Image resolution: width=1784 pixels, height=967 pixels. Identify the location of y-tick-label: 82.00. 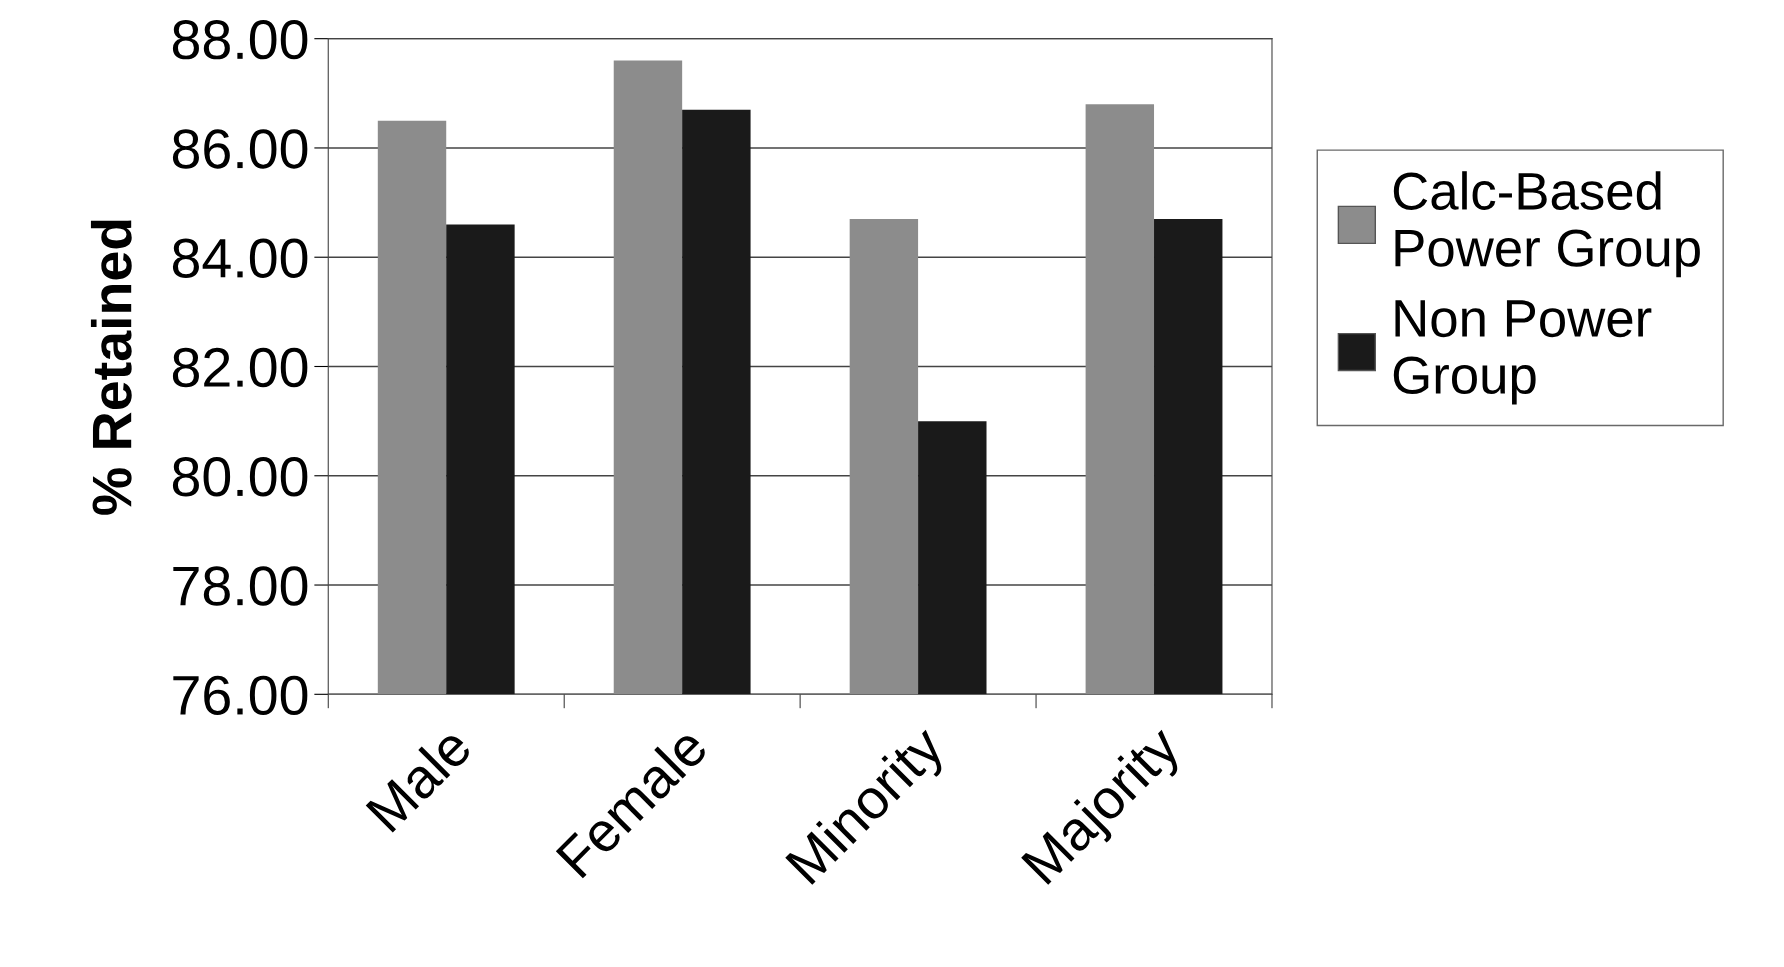
(240, 367).